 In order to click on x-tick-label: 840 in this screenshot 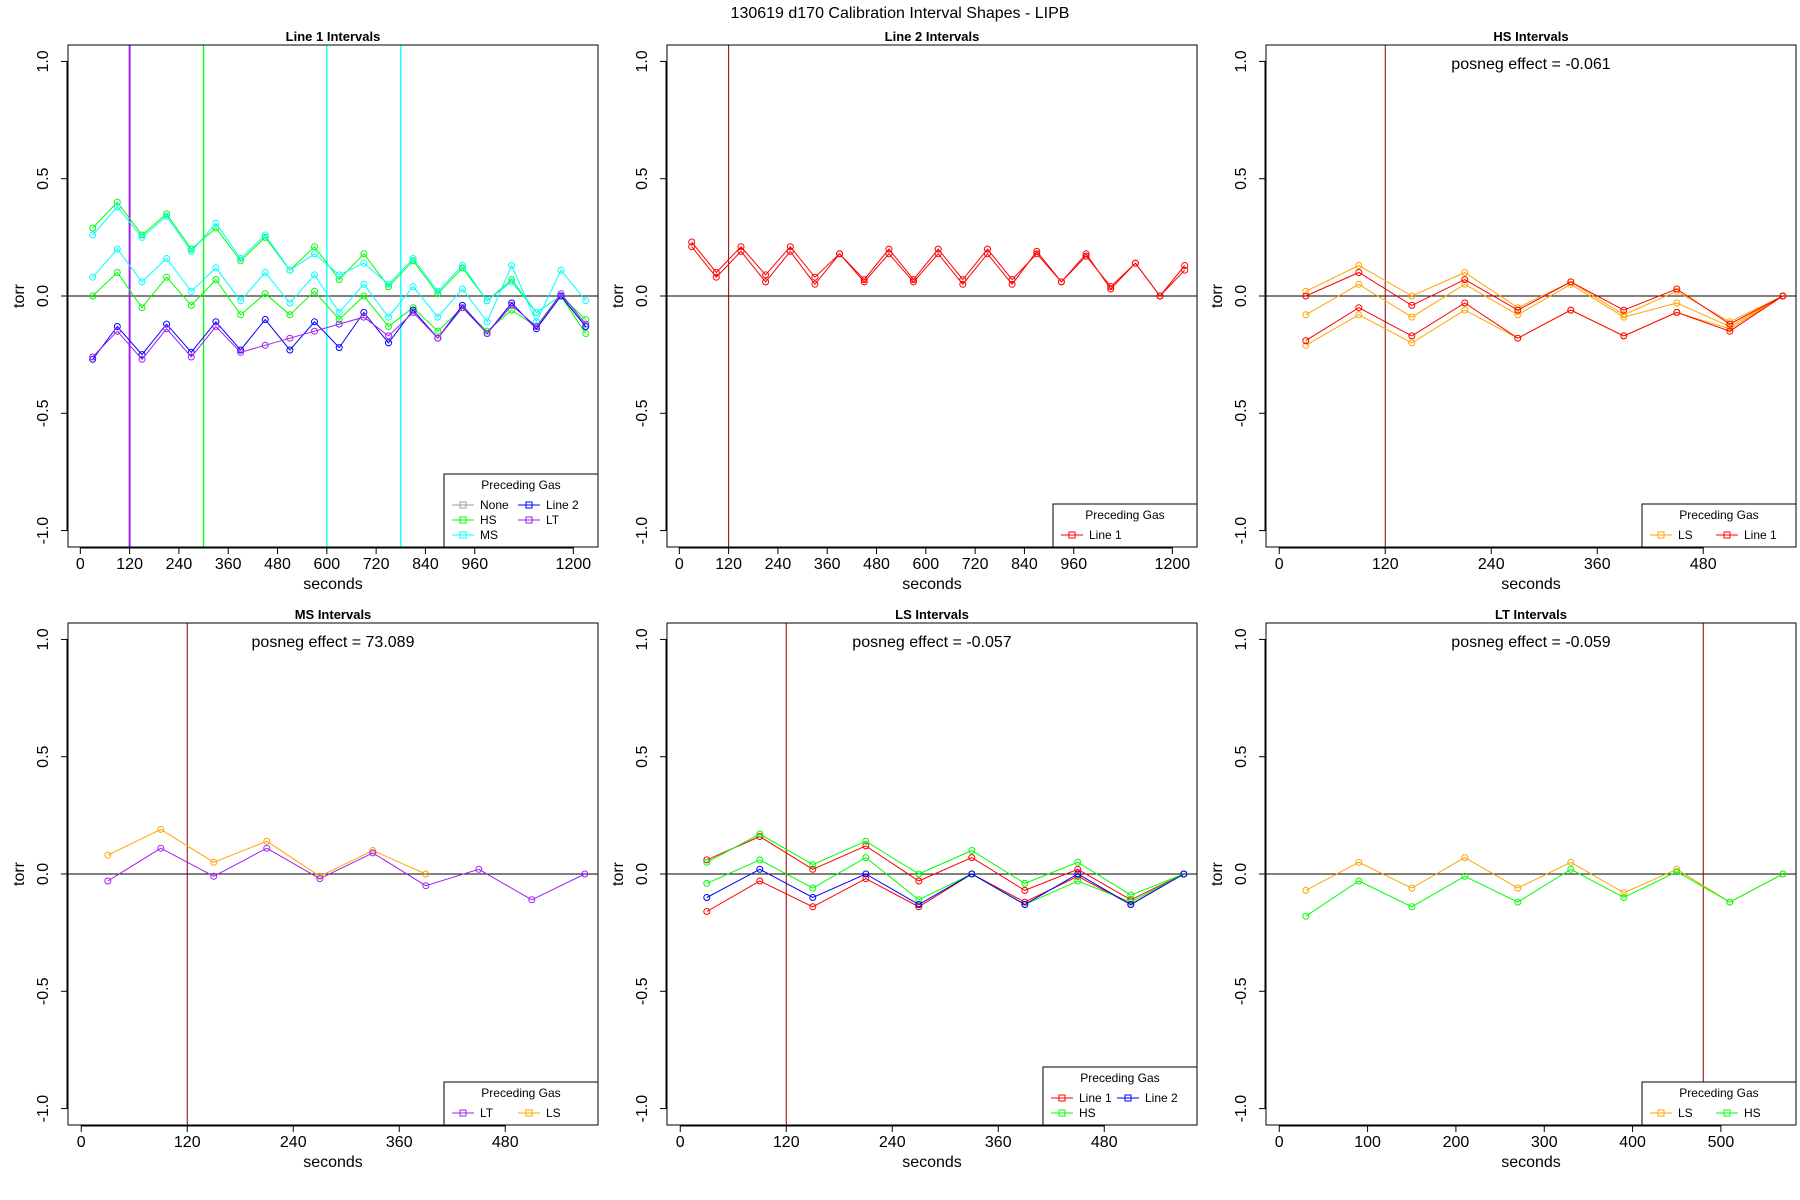, I will do `click(425, 564)`.